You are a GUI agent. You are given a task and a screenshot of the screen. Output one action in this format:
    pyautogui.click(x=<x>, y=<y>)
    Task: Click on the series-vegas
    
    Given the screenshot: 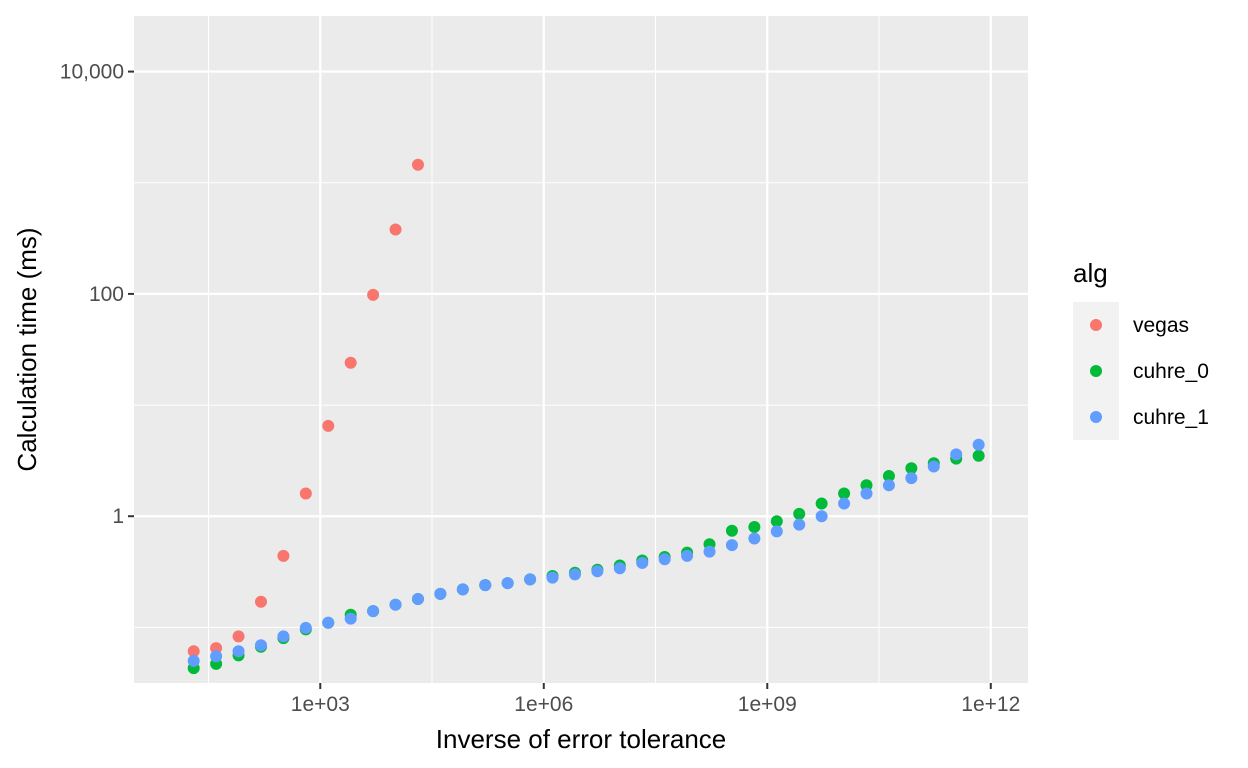 What is the action you would take?
    pyautogui.click(x=305, y=408)
    